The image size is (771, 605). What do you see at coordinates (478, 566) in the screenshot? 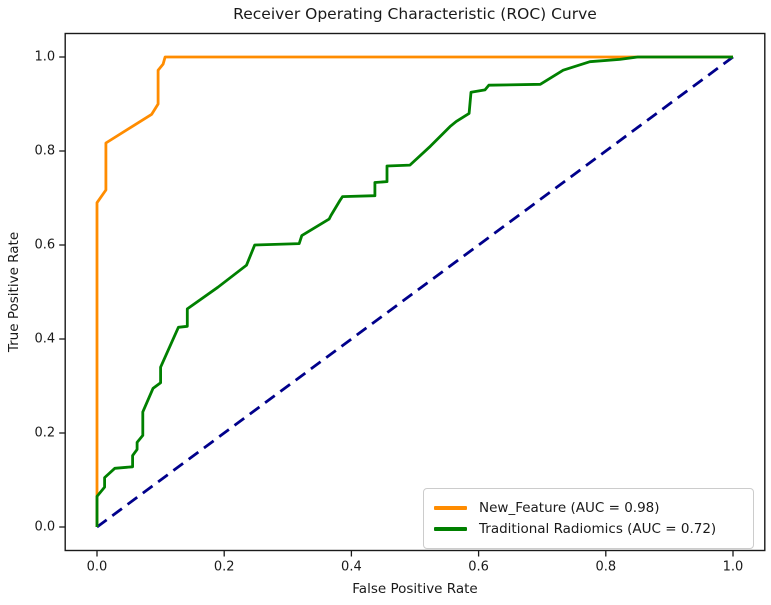
I see `x-tick-label: 0.6` at bounding box center [478, 566].